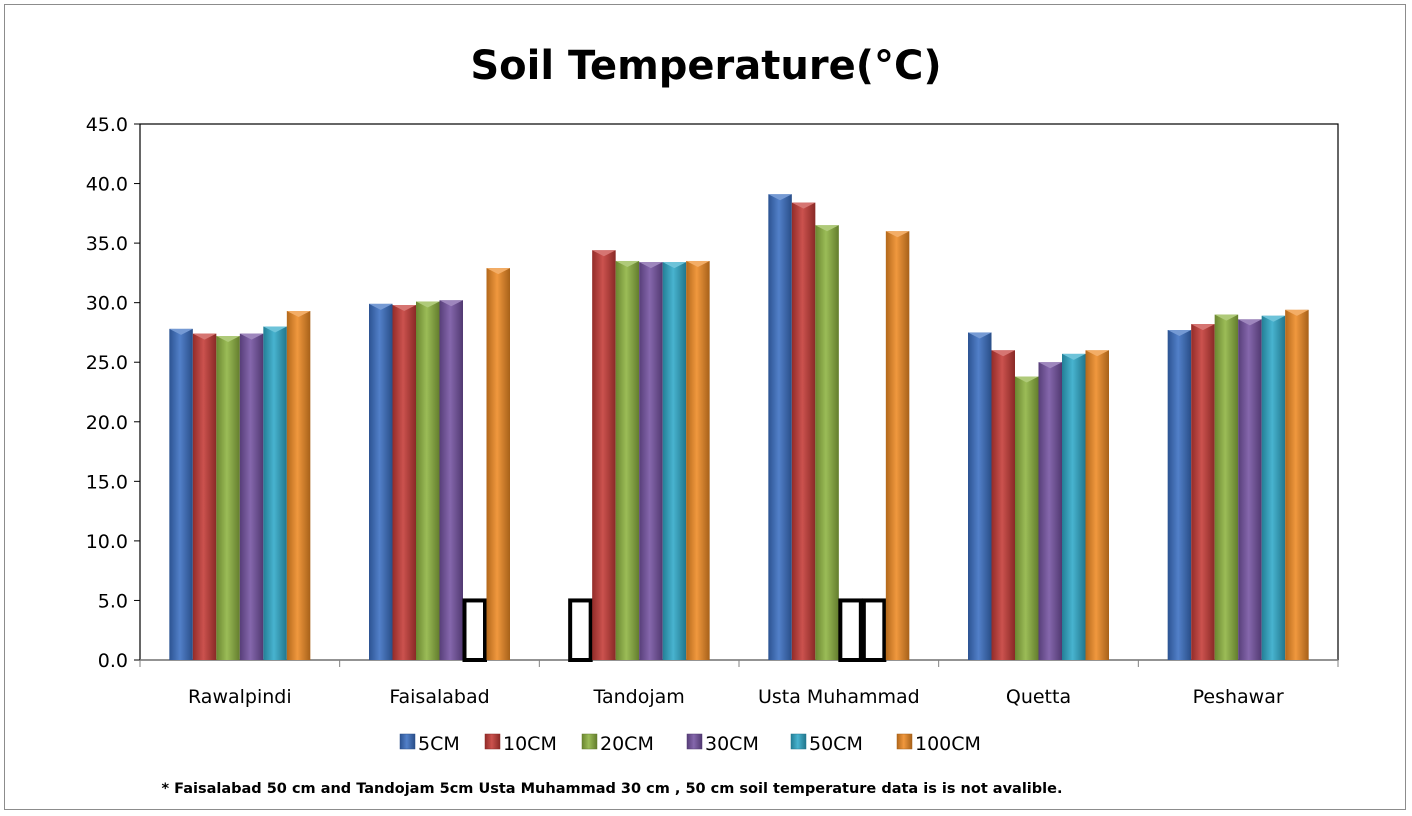 This screenshot has height=816, width=1412. Describe the element at coordinates (439, 744) in the screenshot. I see `legend-label: 5CM` at that location.